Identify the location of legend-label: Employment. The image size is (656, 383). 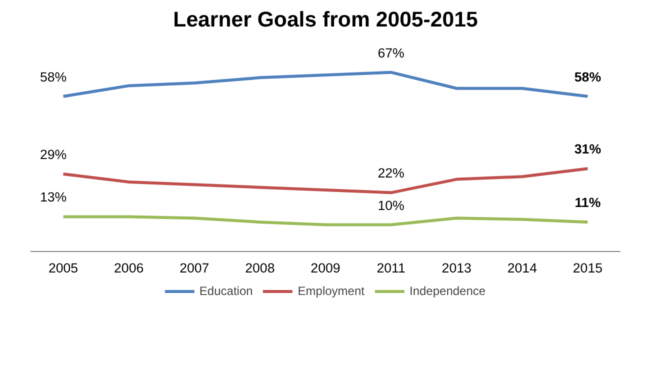
(331, 291).